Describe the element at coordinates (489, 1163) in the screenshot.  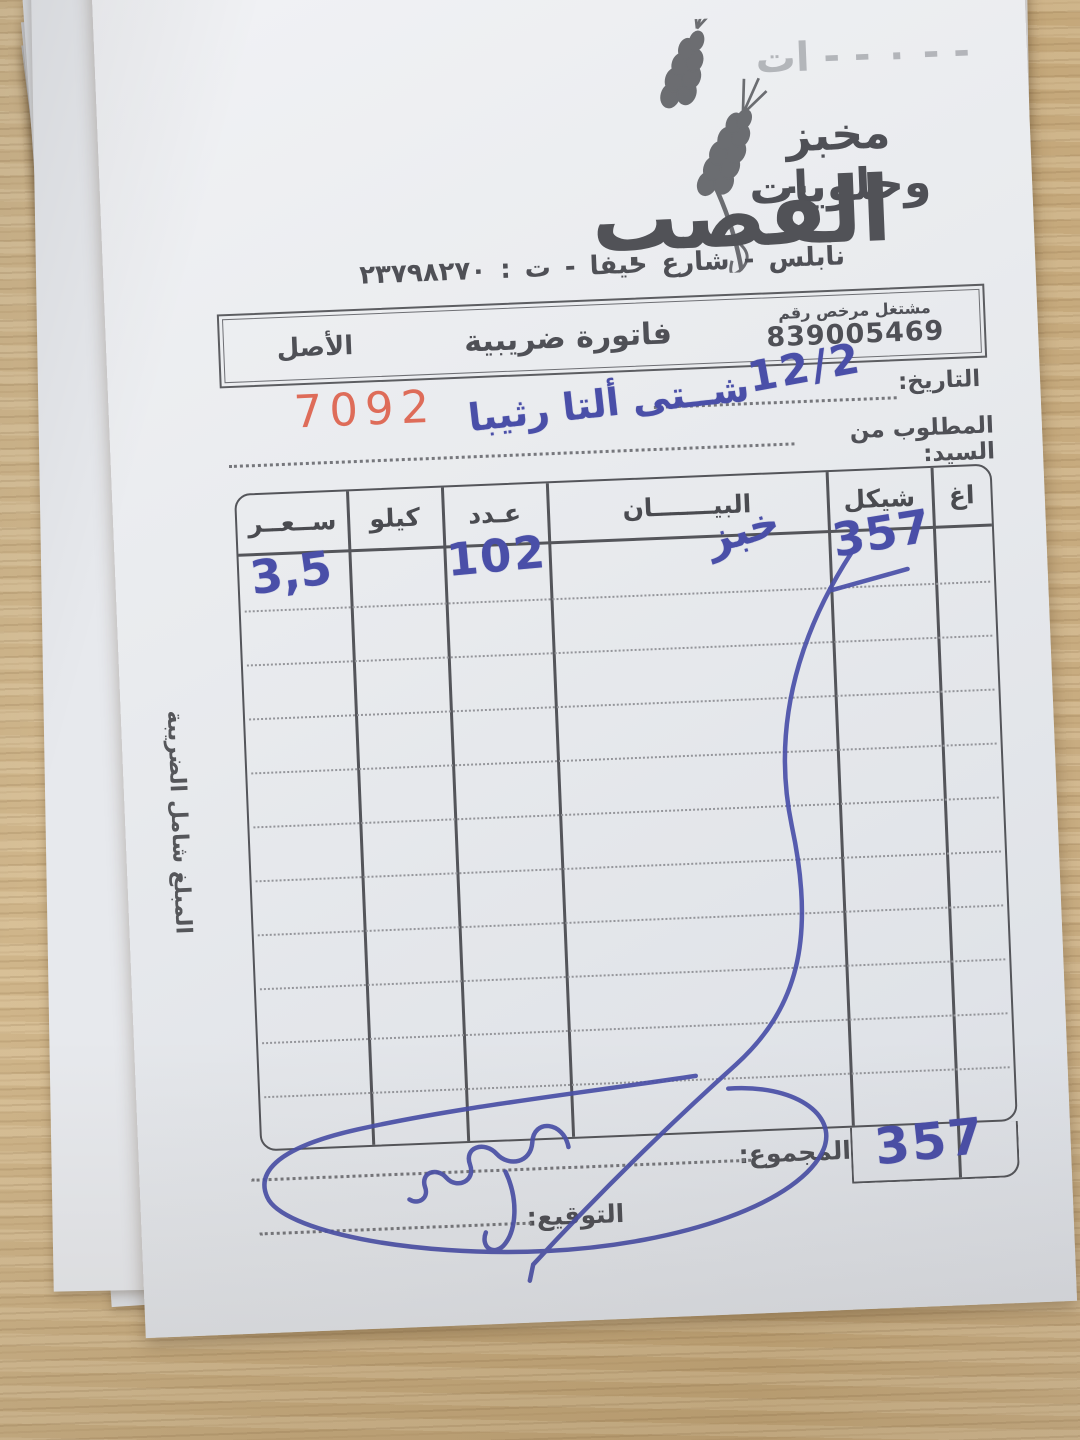
I see `signature-scribble` at that location.